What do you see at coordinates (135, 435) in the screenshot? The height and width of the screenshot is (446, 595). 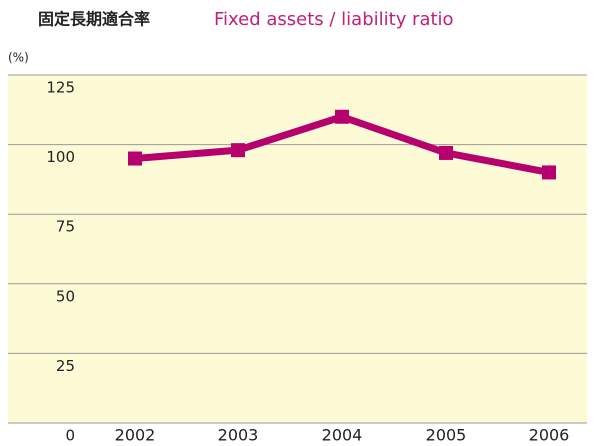 I see `x-tick-label: 2002` at bounding box center [135, 435].